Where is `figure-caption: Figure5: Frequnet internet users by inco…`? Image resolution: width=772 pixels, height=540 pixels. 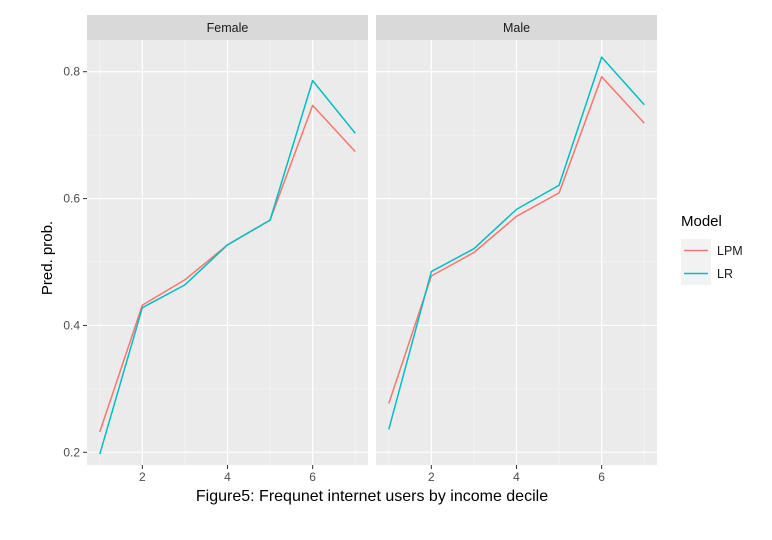
figure-caption: Figure5: Frequnet internet users by inco… is located at coordinates (372, 496).